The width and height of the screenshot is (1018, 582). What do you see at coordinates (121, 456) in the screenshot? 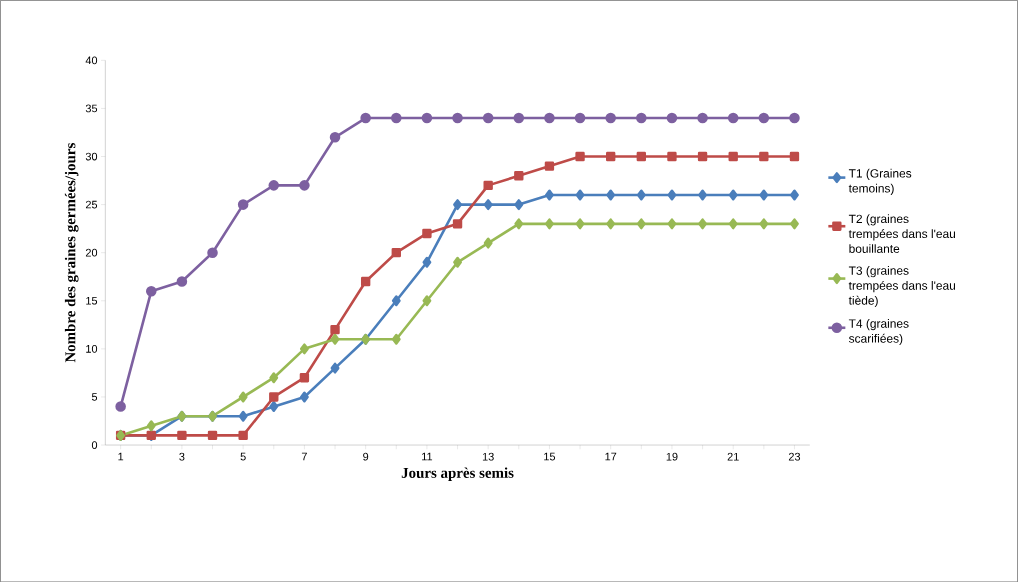
I see `x-tick-label: 1` at bounding box center [121, 456].